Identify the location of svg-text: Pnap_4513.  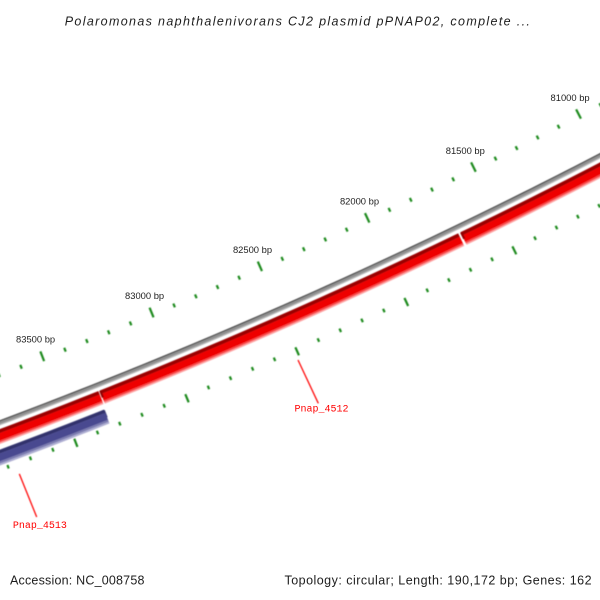
(40, 526).